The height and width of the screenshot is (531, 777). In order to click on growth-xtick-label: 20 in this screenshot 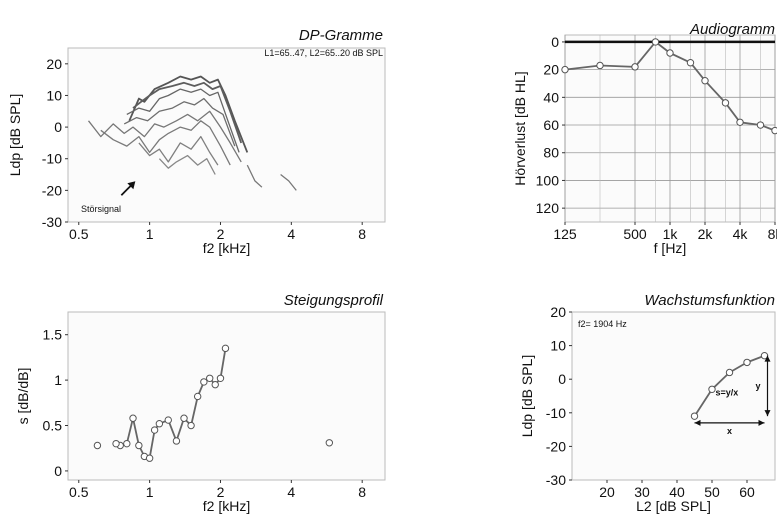, I will do `click(607, 492)`.